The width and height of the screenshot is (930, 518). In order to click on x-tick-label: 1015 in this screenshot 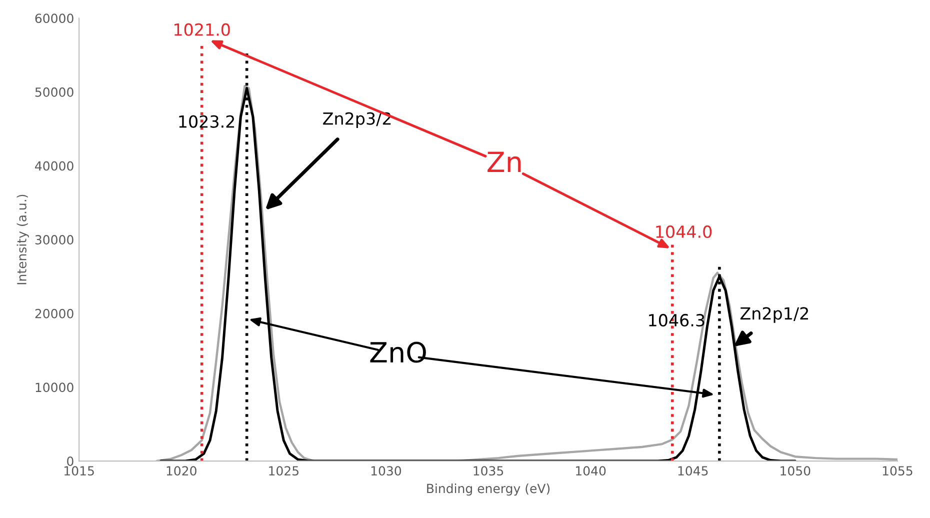, I will do `click(79, 471)`.